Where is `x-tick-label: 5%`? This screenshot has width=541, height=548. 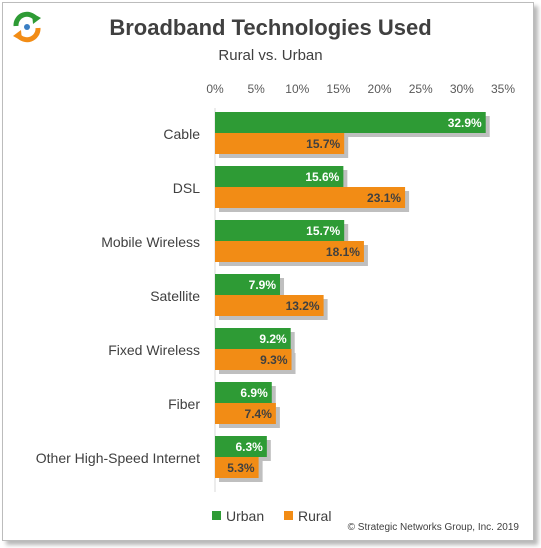
x-tick-label: 5% is located at coordinates (256, 89).